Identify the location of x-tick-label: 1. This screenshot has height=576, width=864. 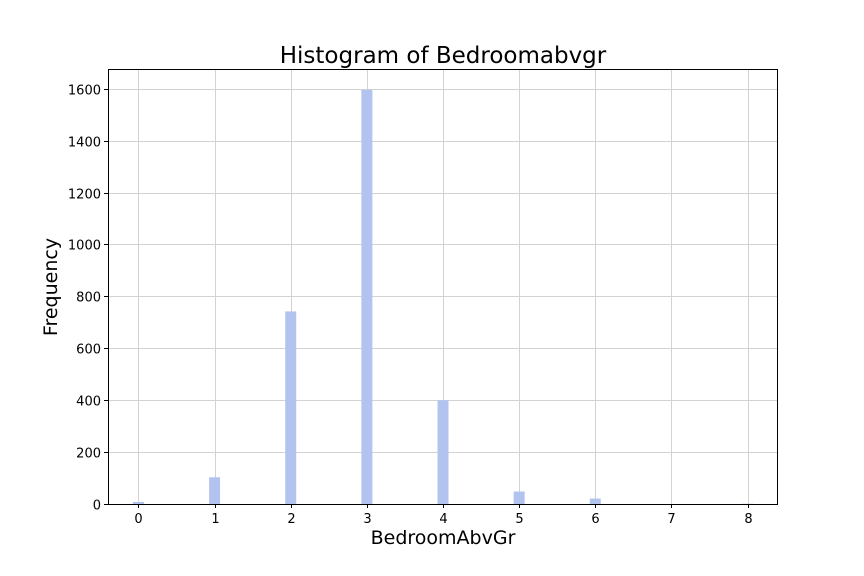
(215, 519).